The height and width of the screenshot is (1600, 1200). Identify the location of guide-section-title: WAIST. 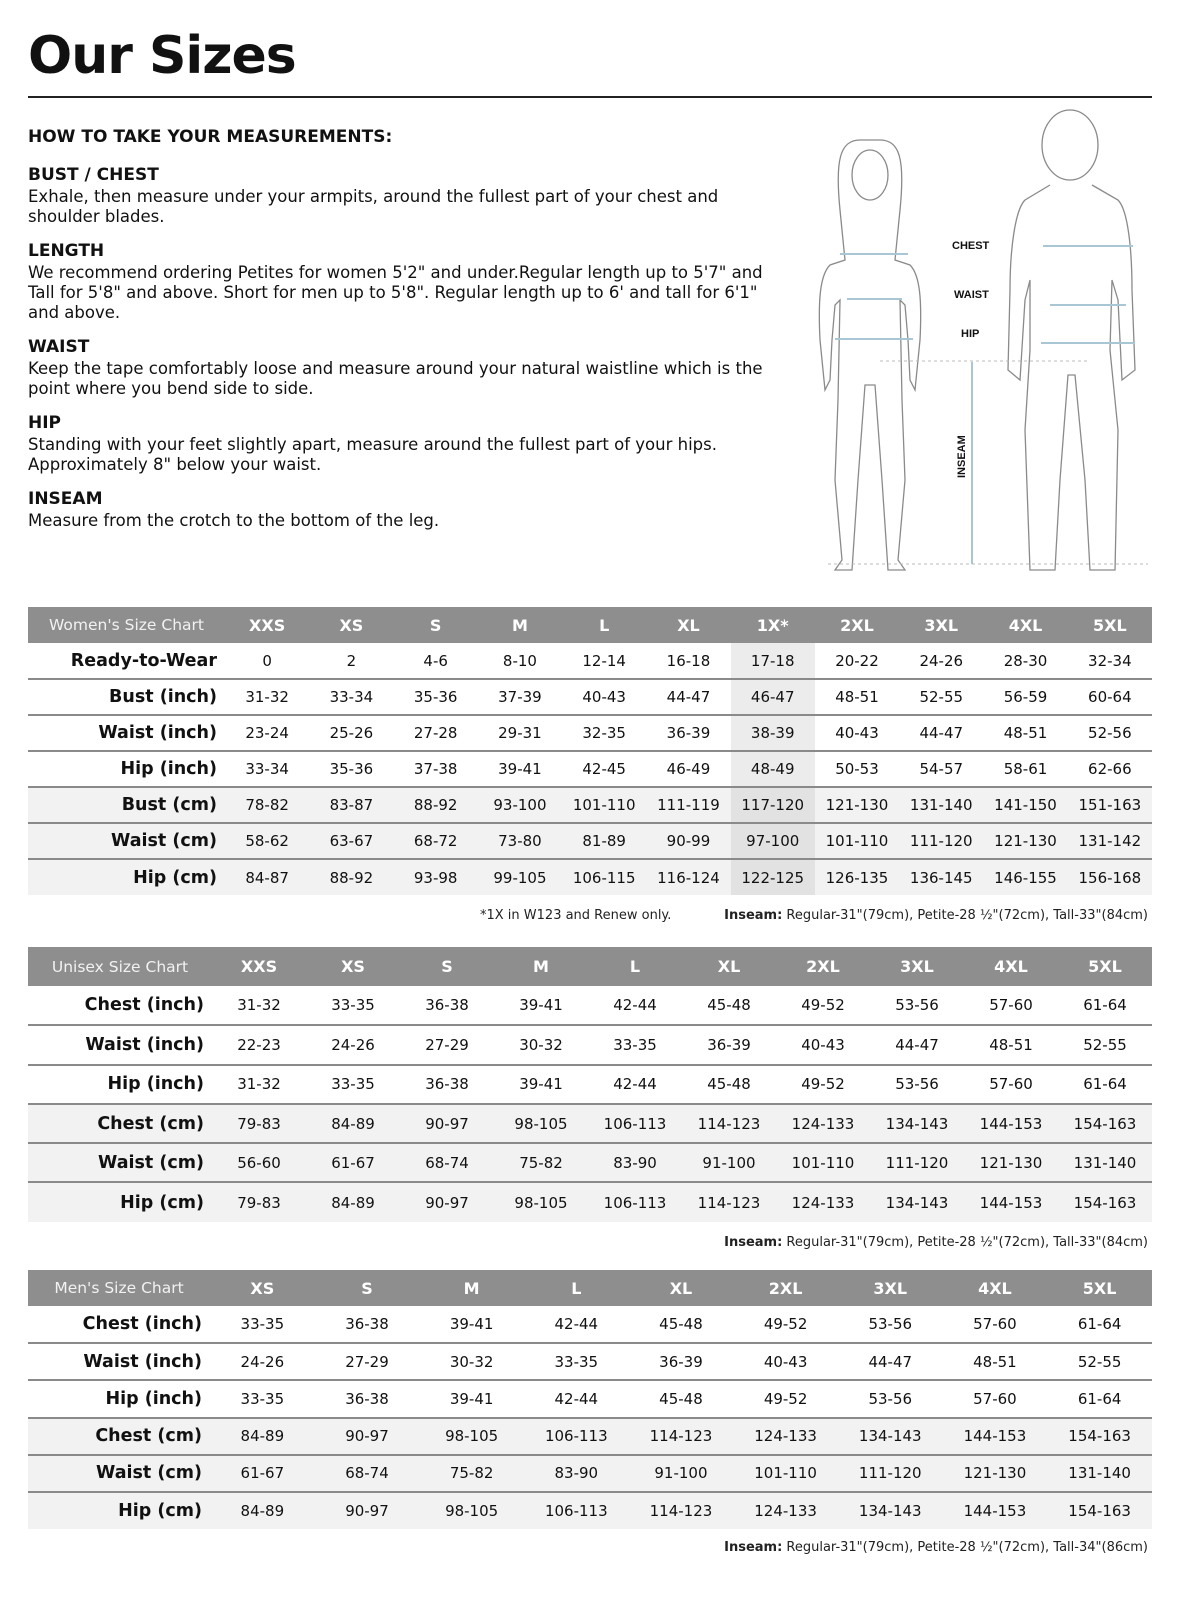
(59, 347).